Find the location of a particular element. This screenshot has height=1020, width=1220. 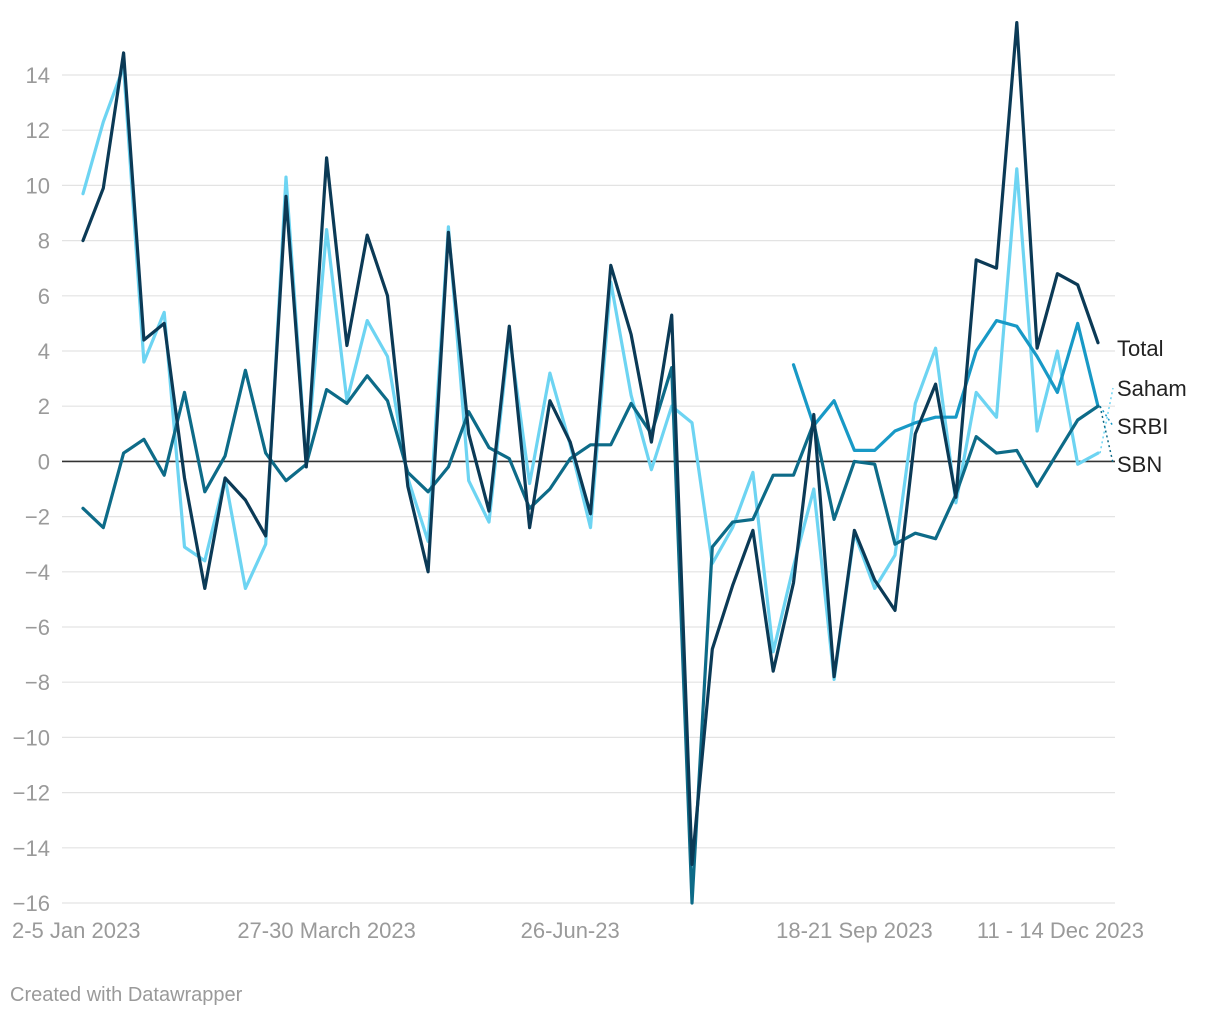

y-tick-label: 4 is located at coordinates (44, 351).